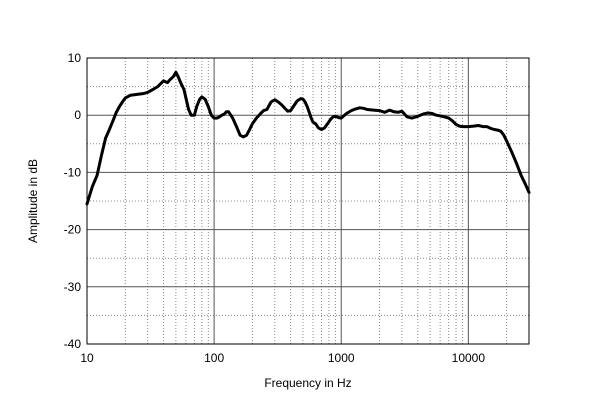  Describe the element at coordinates (341, 358) in the screenshot. I see `x-tick-label: 1000` at that location.